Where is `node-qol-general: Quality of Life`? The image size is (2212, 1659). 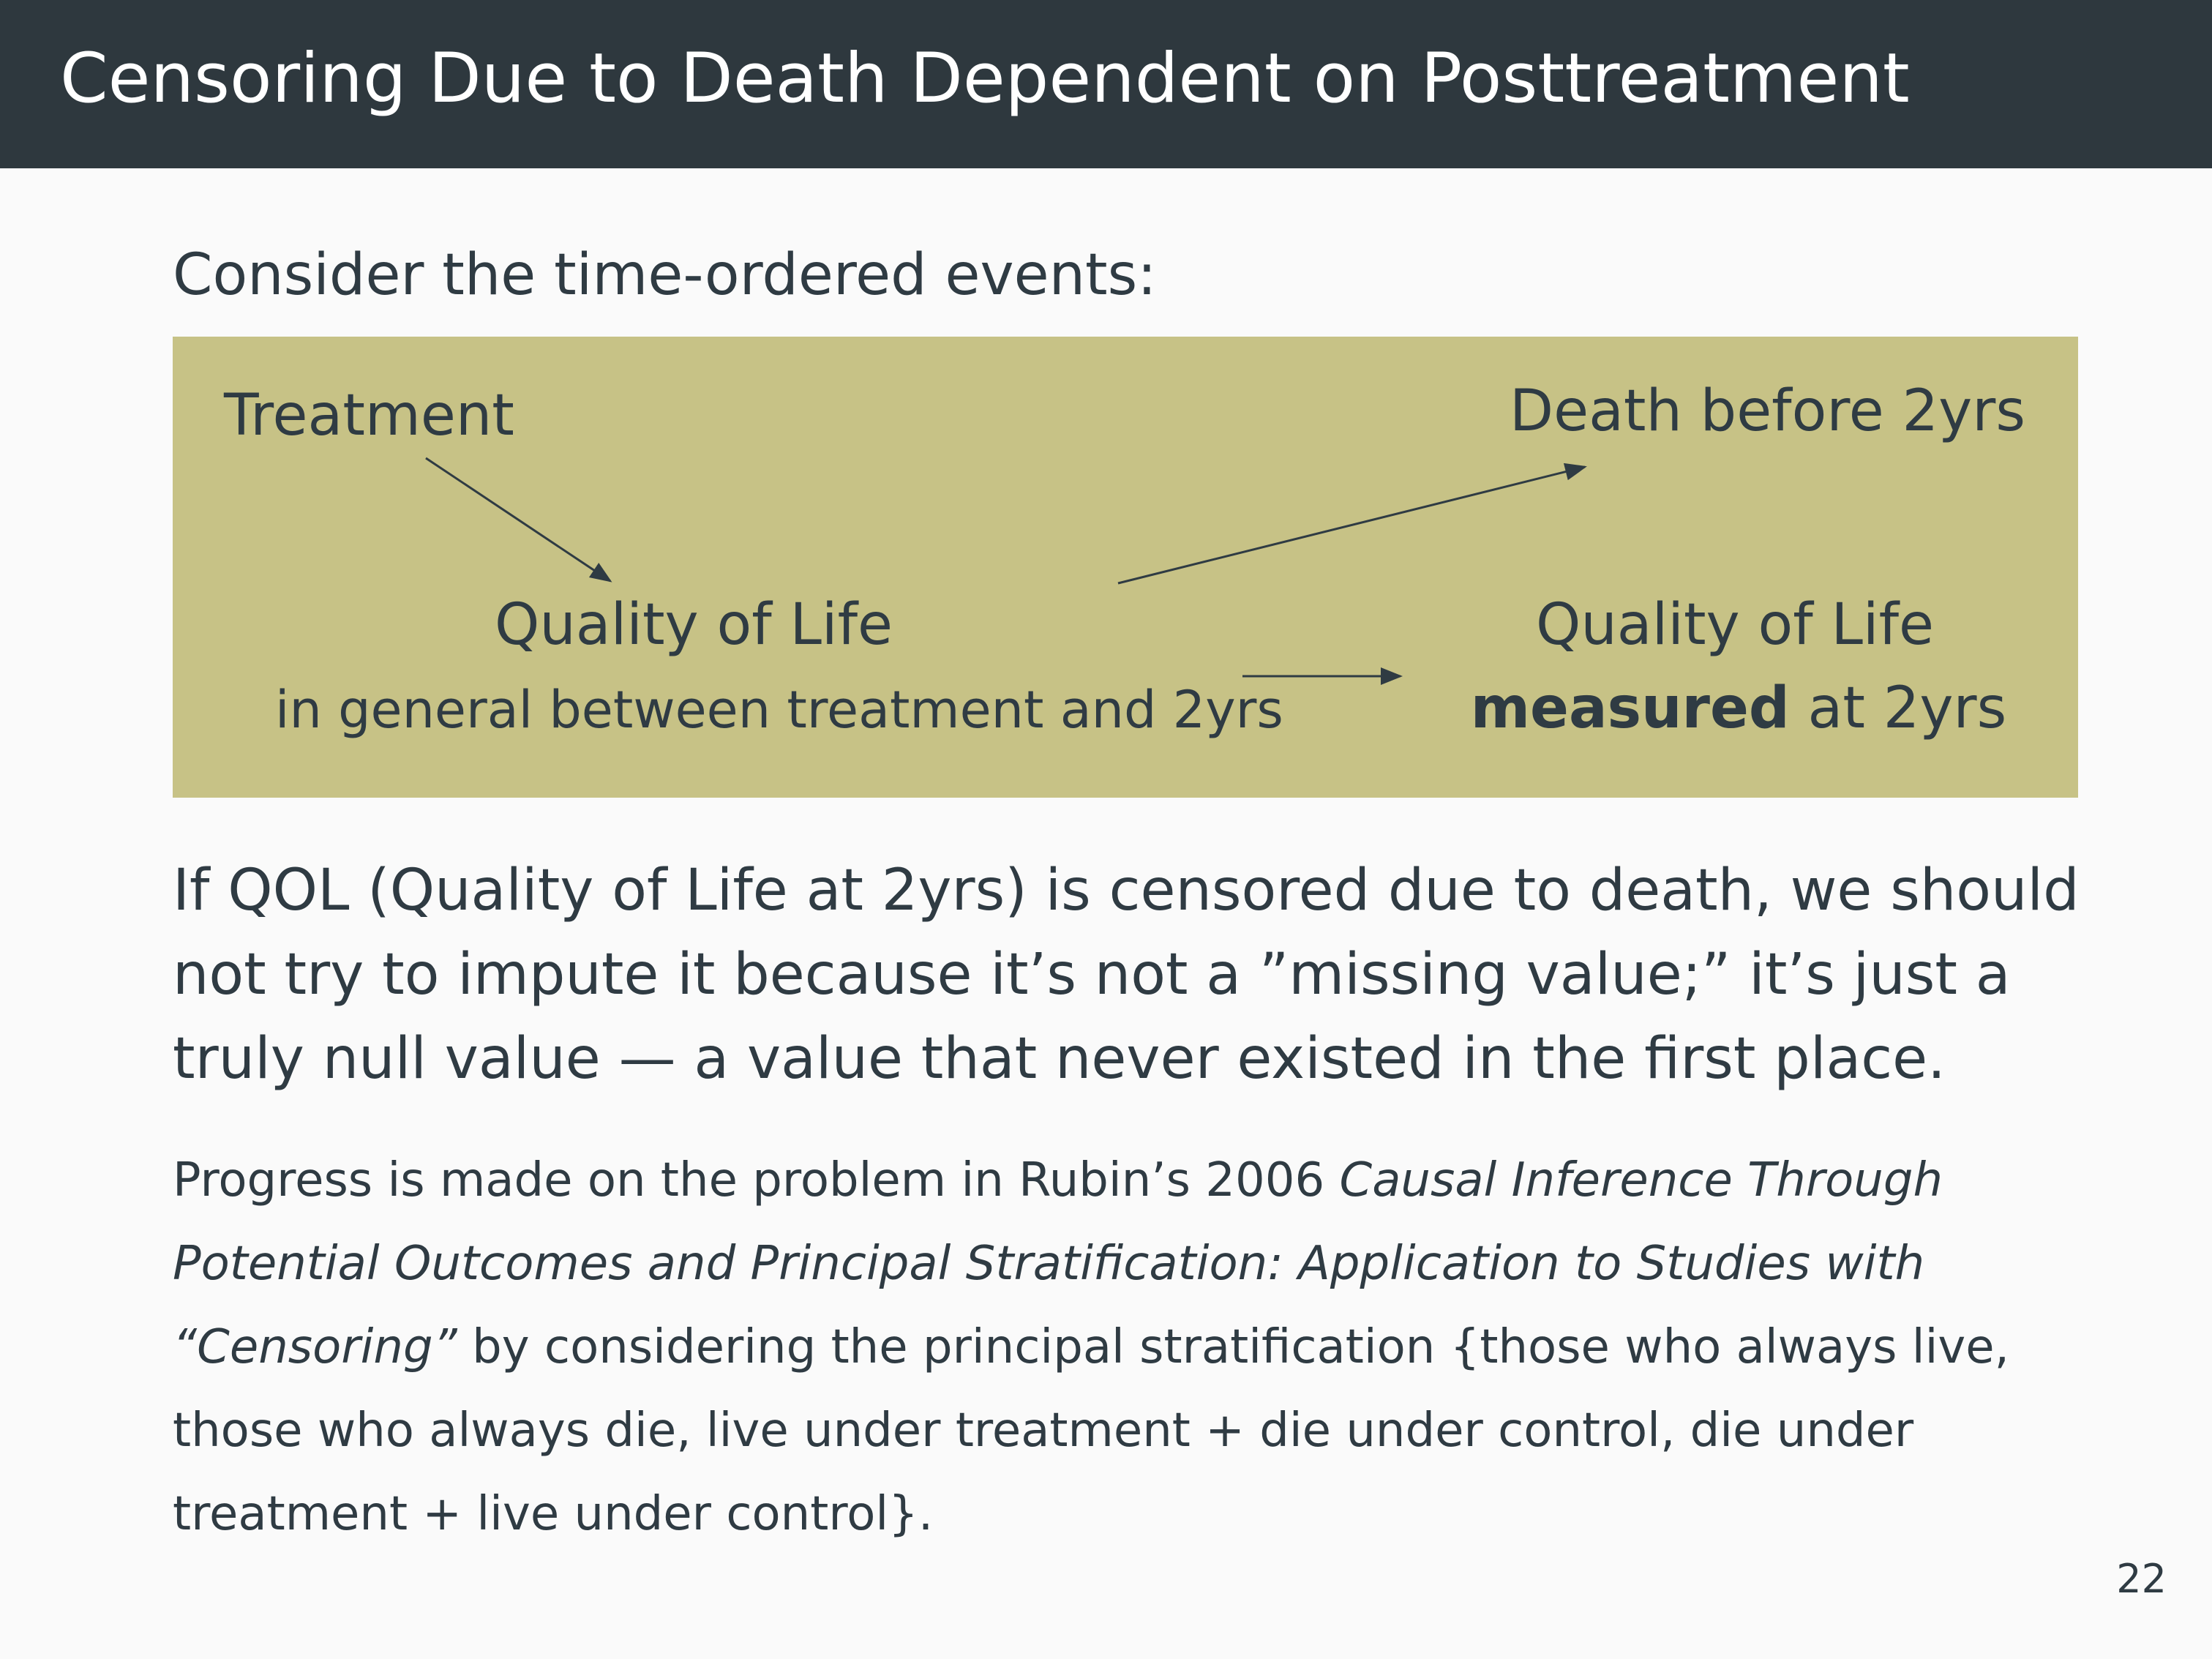
node-qol-general: Quality of Life is located at coordinates (693, 625).